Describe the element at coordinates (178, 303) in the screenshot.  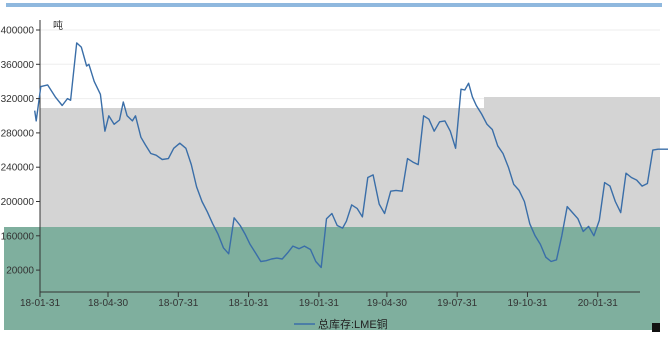
I see `x-tick-label: 18-07-31` at that location.